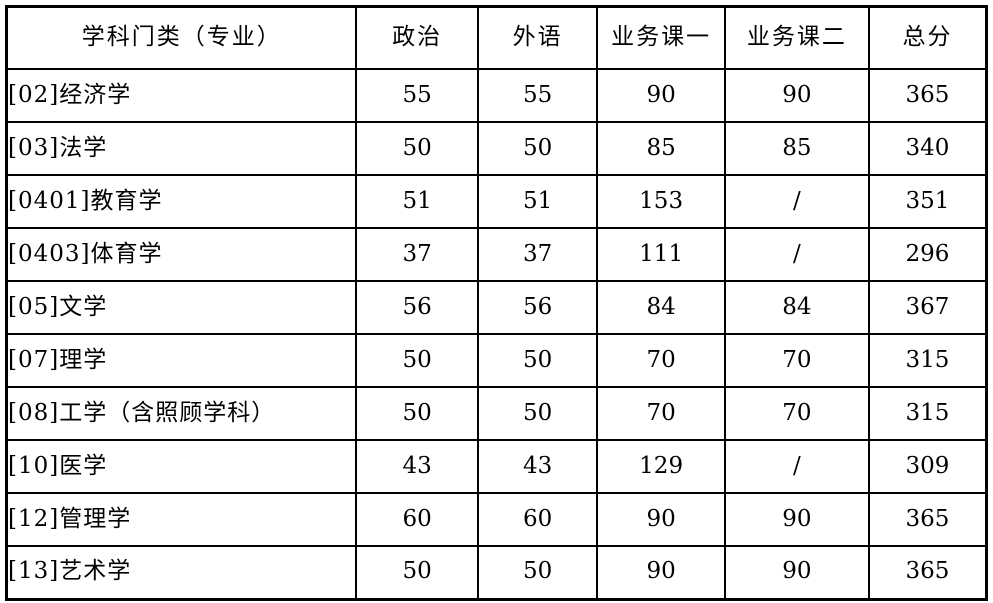 This screenshot has height=603, width=993. What do you see at coordinates (537, 466) in the screenshot?
I see `cell-foreign-language: 43` at bounding box center [537, 466].